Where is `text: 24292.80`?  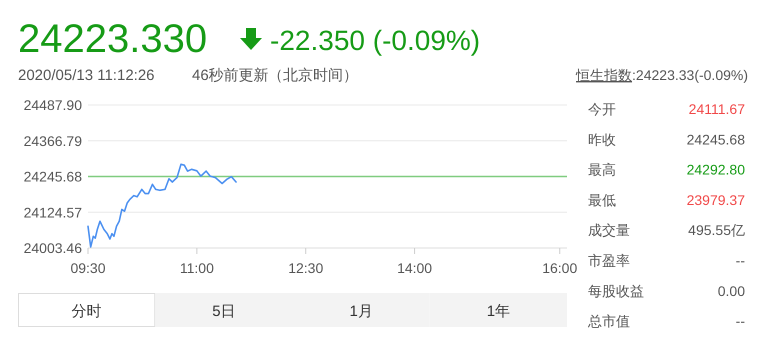
text: 24292.80 is located at coordinates (715, 170).